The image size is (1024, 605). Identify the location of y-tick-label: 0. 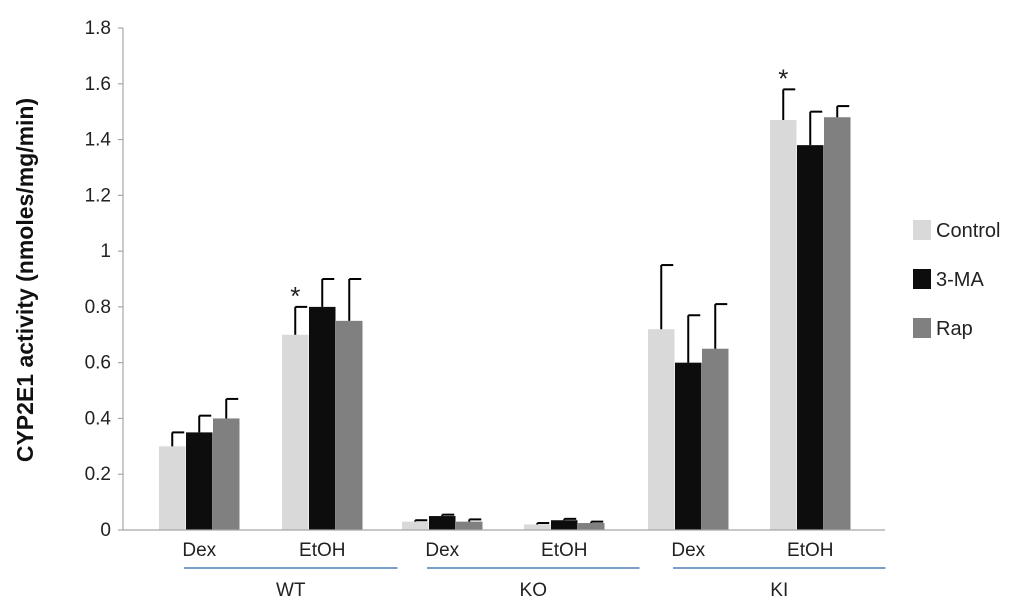
(105, 530).